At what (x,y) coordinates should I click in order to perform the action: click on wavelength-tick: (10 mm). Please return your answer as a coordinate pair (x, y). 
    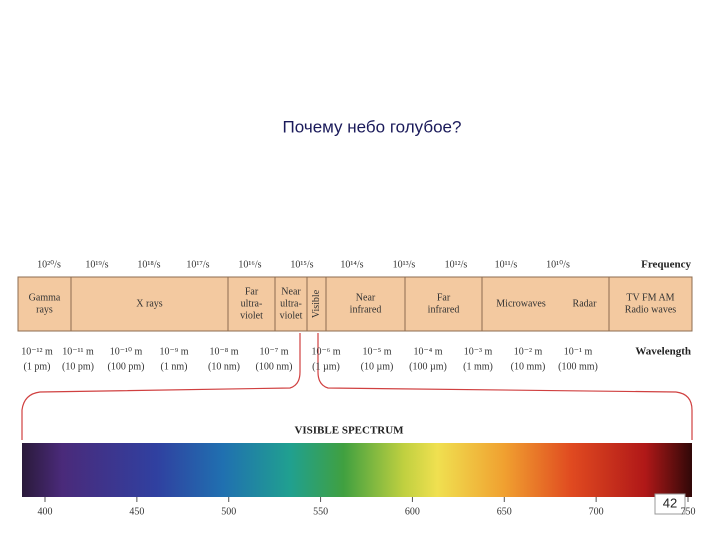
    Looking at the image, I should click on (528, 366).